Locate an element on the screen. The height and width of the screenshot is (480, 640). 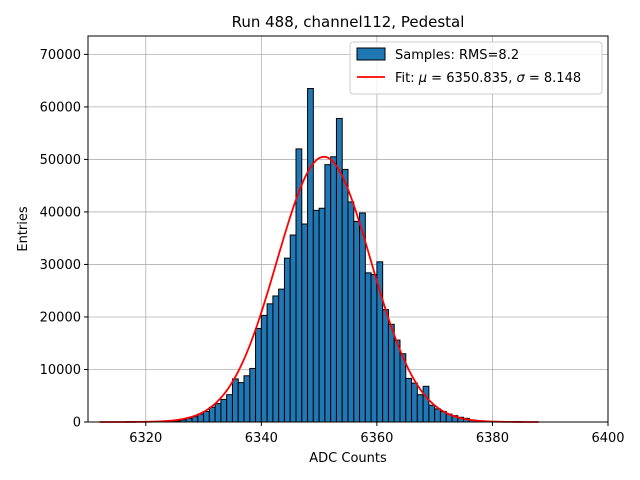
legend-fit-sigma-value: = 8.148 is located at coordinates (553, 78).